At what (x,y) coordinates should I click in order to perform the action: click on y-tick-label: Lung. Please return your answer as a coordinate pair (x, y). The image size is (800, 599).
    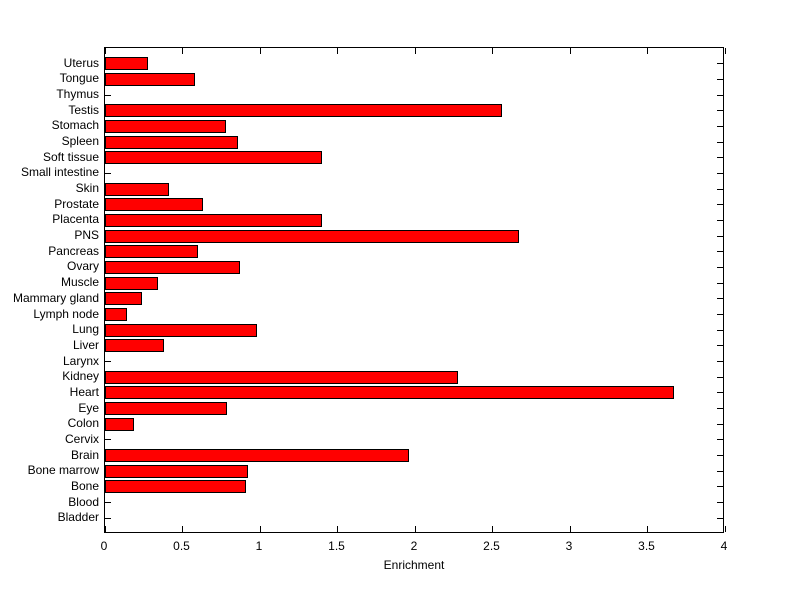
    Looking at the image, I should click on (85, 329).